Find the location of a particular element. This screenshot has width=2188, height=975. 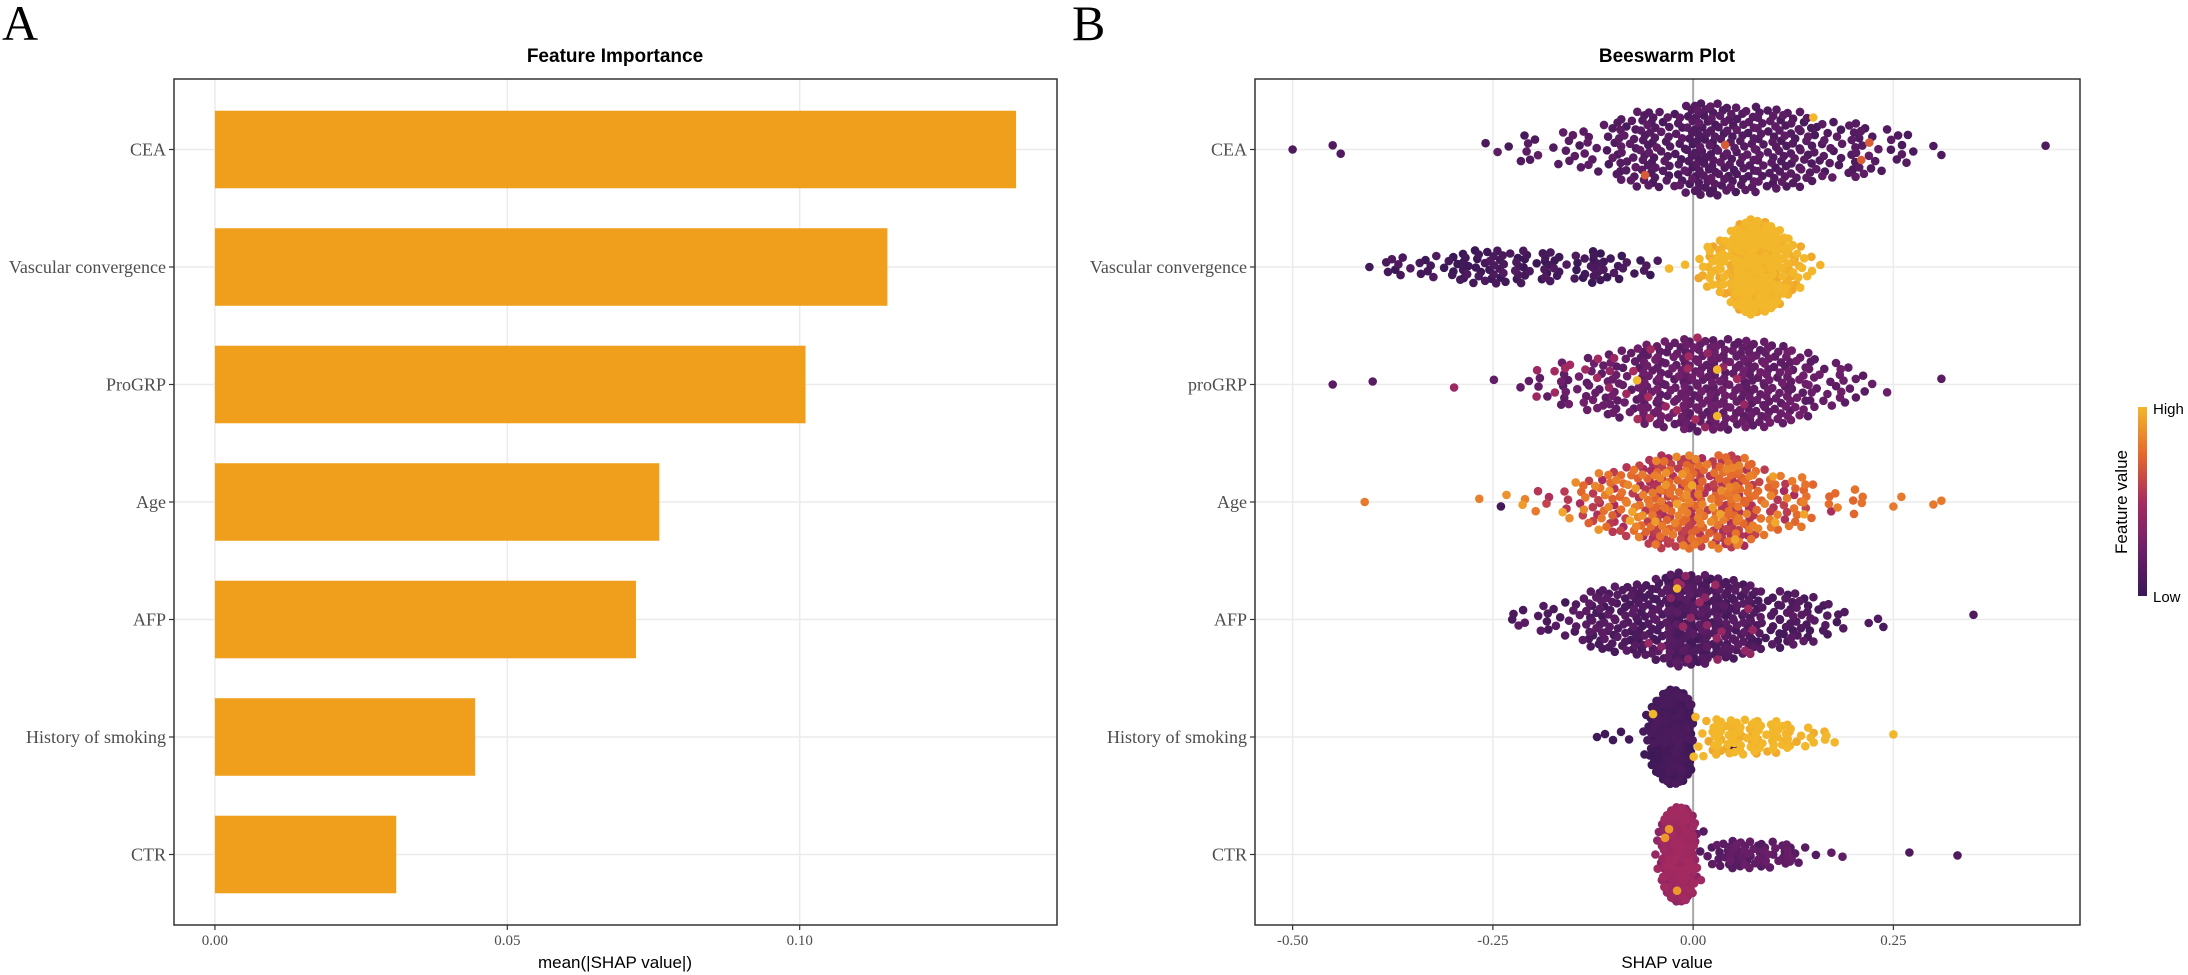

y-tick-label: ProGRP is located at coordinates (136, 385).